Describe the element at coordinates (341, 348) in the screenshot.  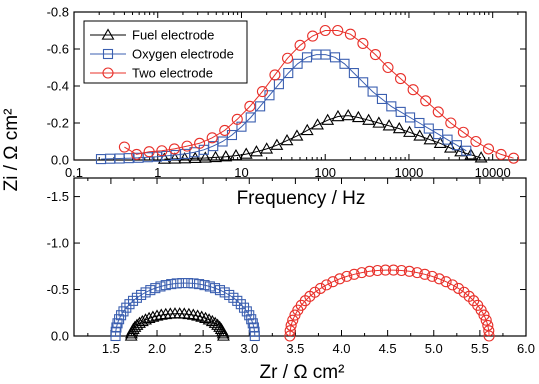
I see `x-tick-label: 4.0` at that location.